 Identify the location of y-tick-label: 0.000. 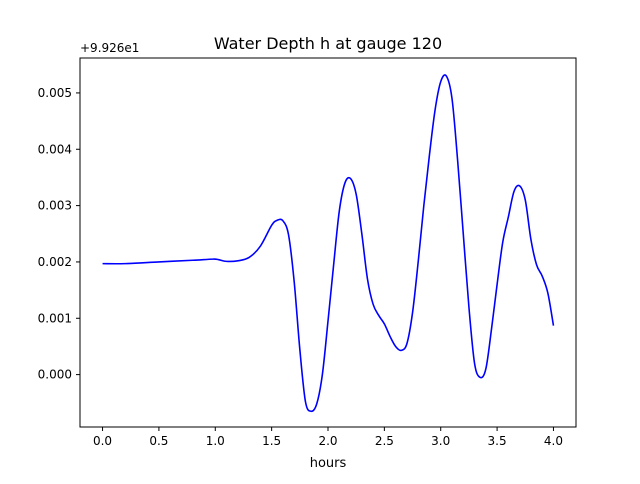
(55, 375).